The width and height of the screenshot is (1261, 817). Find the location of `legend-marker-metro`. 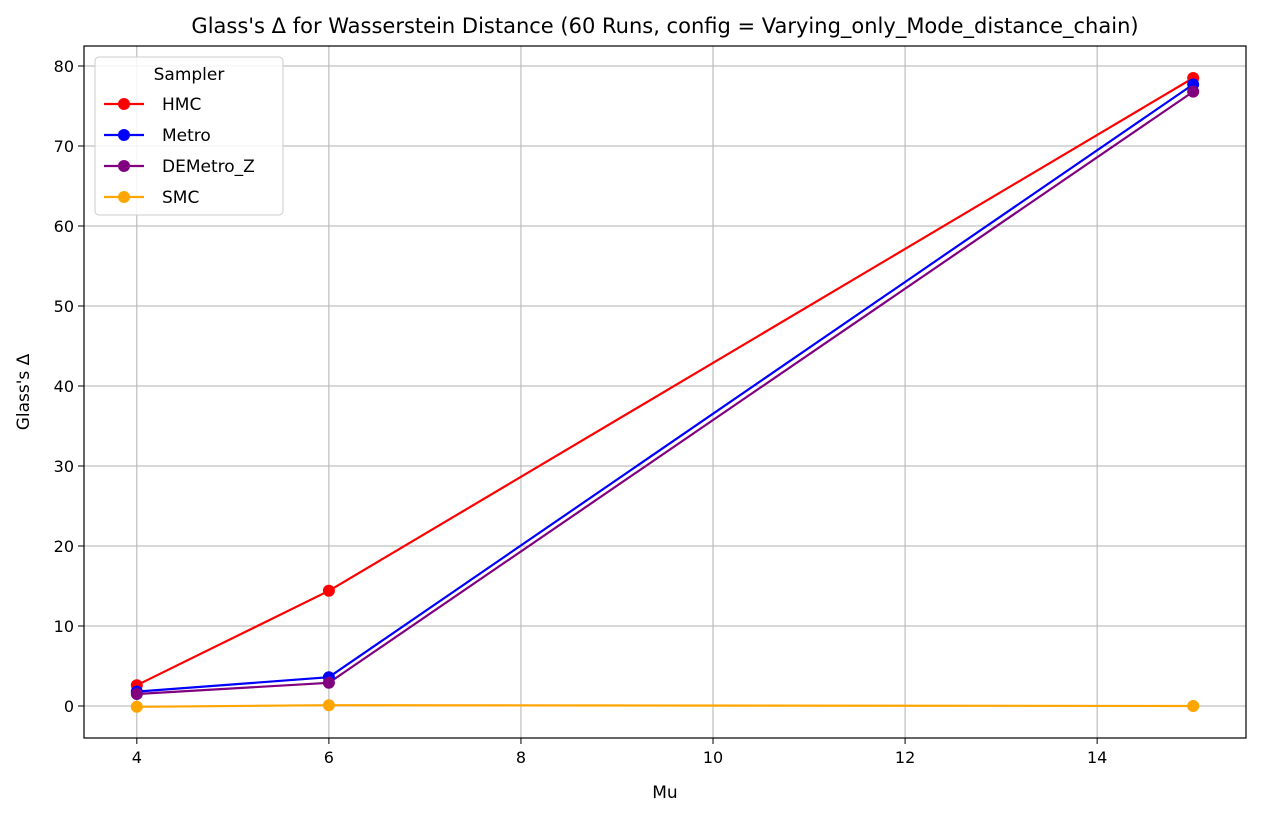

legend-marker-metro is located at coordinates (124, 135).